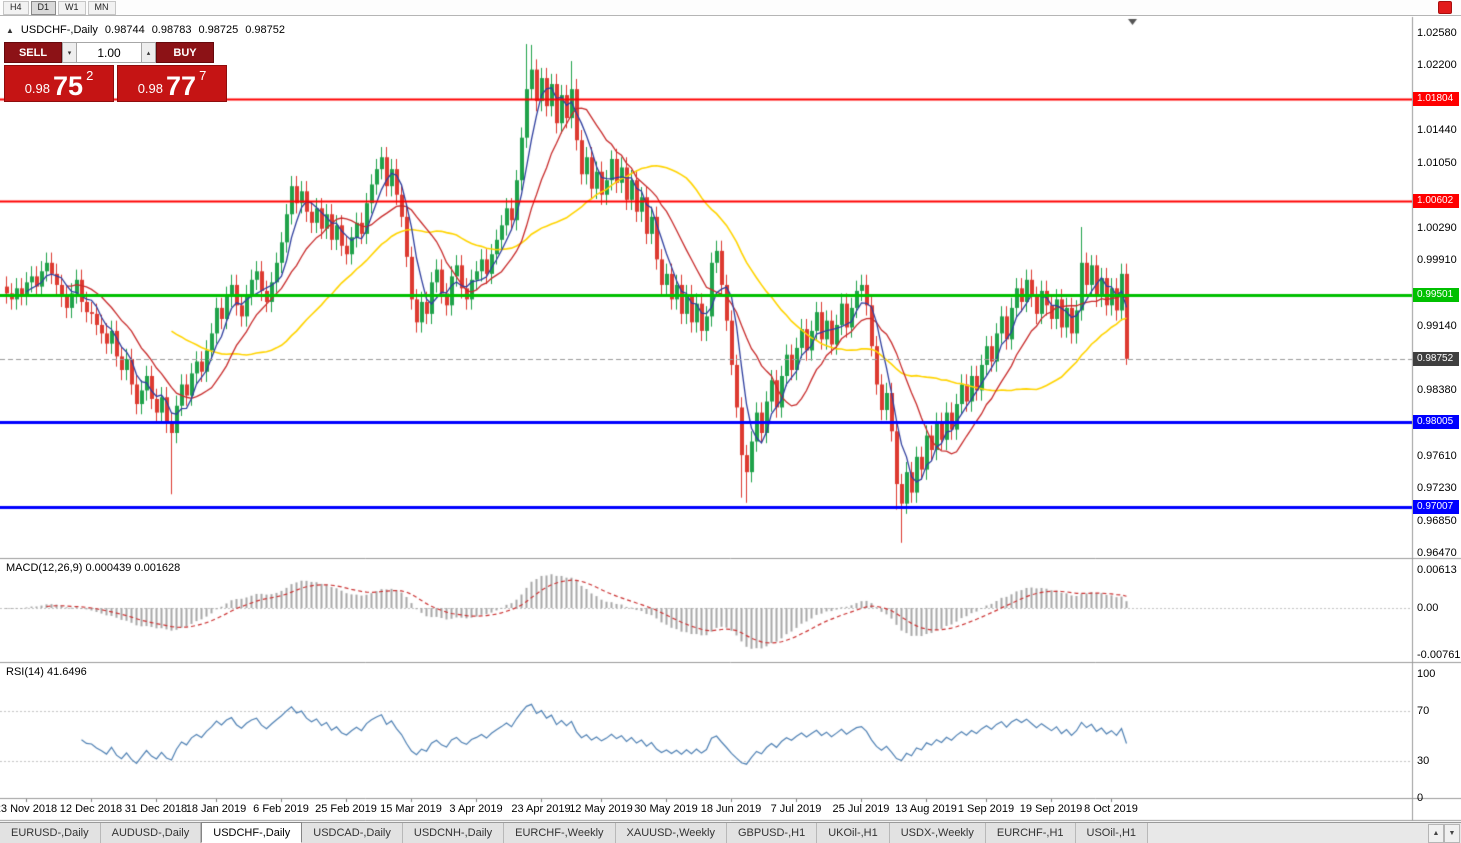 The width and height of the screenshot is (1461, 843). I want to click on ohlc-open: 0.98744, so click(124, 30).